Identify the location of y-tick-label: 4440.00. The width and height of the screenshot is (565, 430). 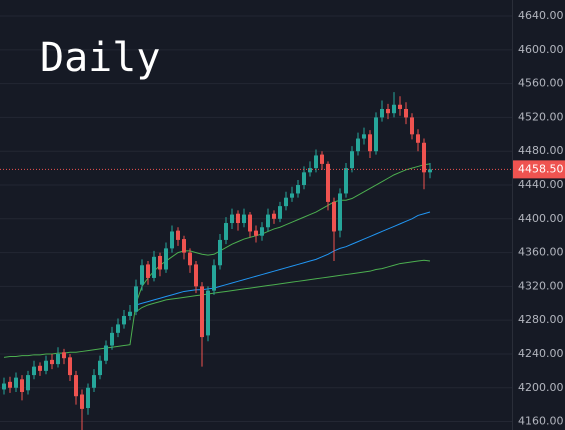
(541, 184).